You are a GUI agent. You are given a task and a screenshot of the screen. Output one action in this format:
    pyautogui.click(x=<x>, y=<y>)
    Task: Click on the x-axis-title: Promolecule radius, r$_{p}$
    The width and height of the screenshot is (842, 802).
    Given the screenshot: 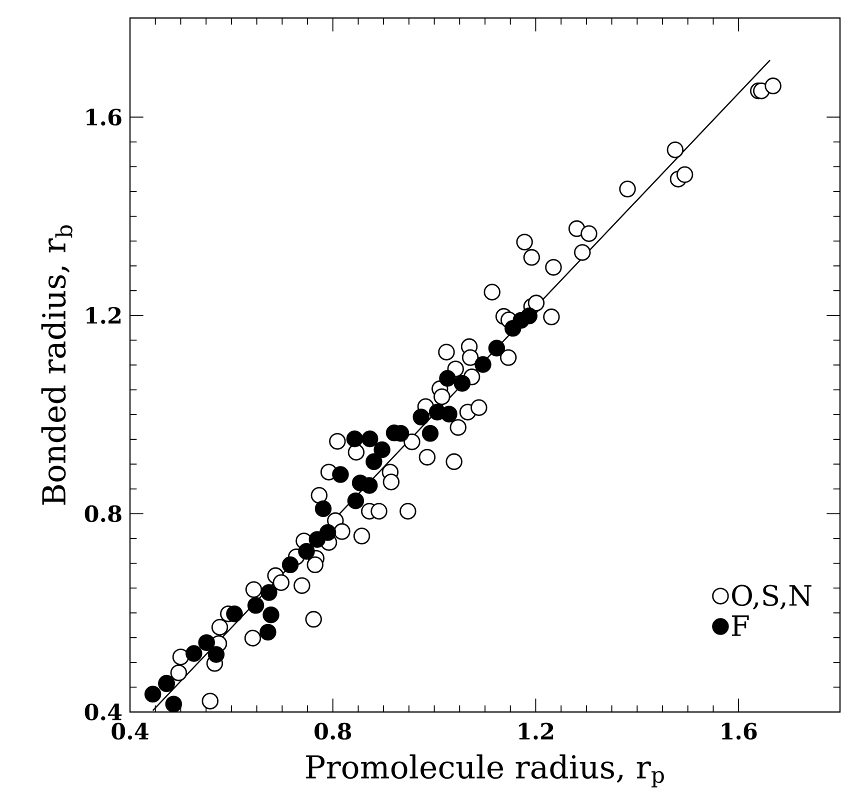 What is the action you would take?
    pyautogui.click(x=485, y=771)
    